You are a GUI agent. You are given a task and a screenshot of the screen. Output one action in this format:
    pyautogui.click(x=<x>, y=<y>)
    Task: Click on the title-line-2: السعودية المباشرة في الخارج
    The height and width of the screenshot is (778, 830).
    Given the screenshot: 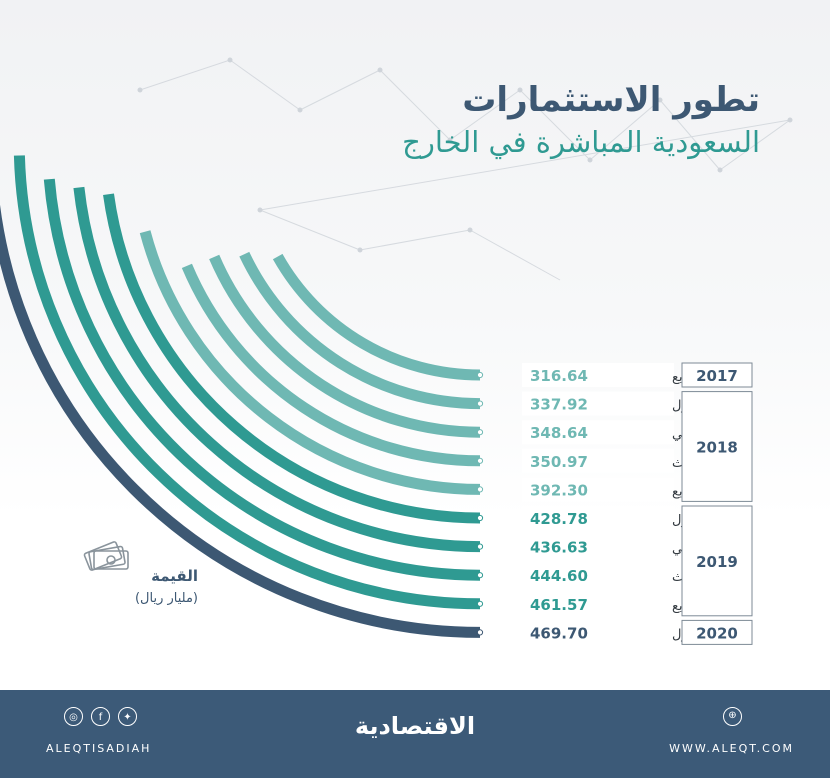 What is the action you would take?
    pyautogui.click(x=581, y=142)
    